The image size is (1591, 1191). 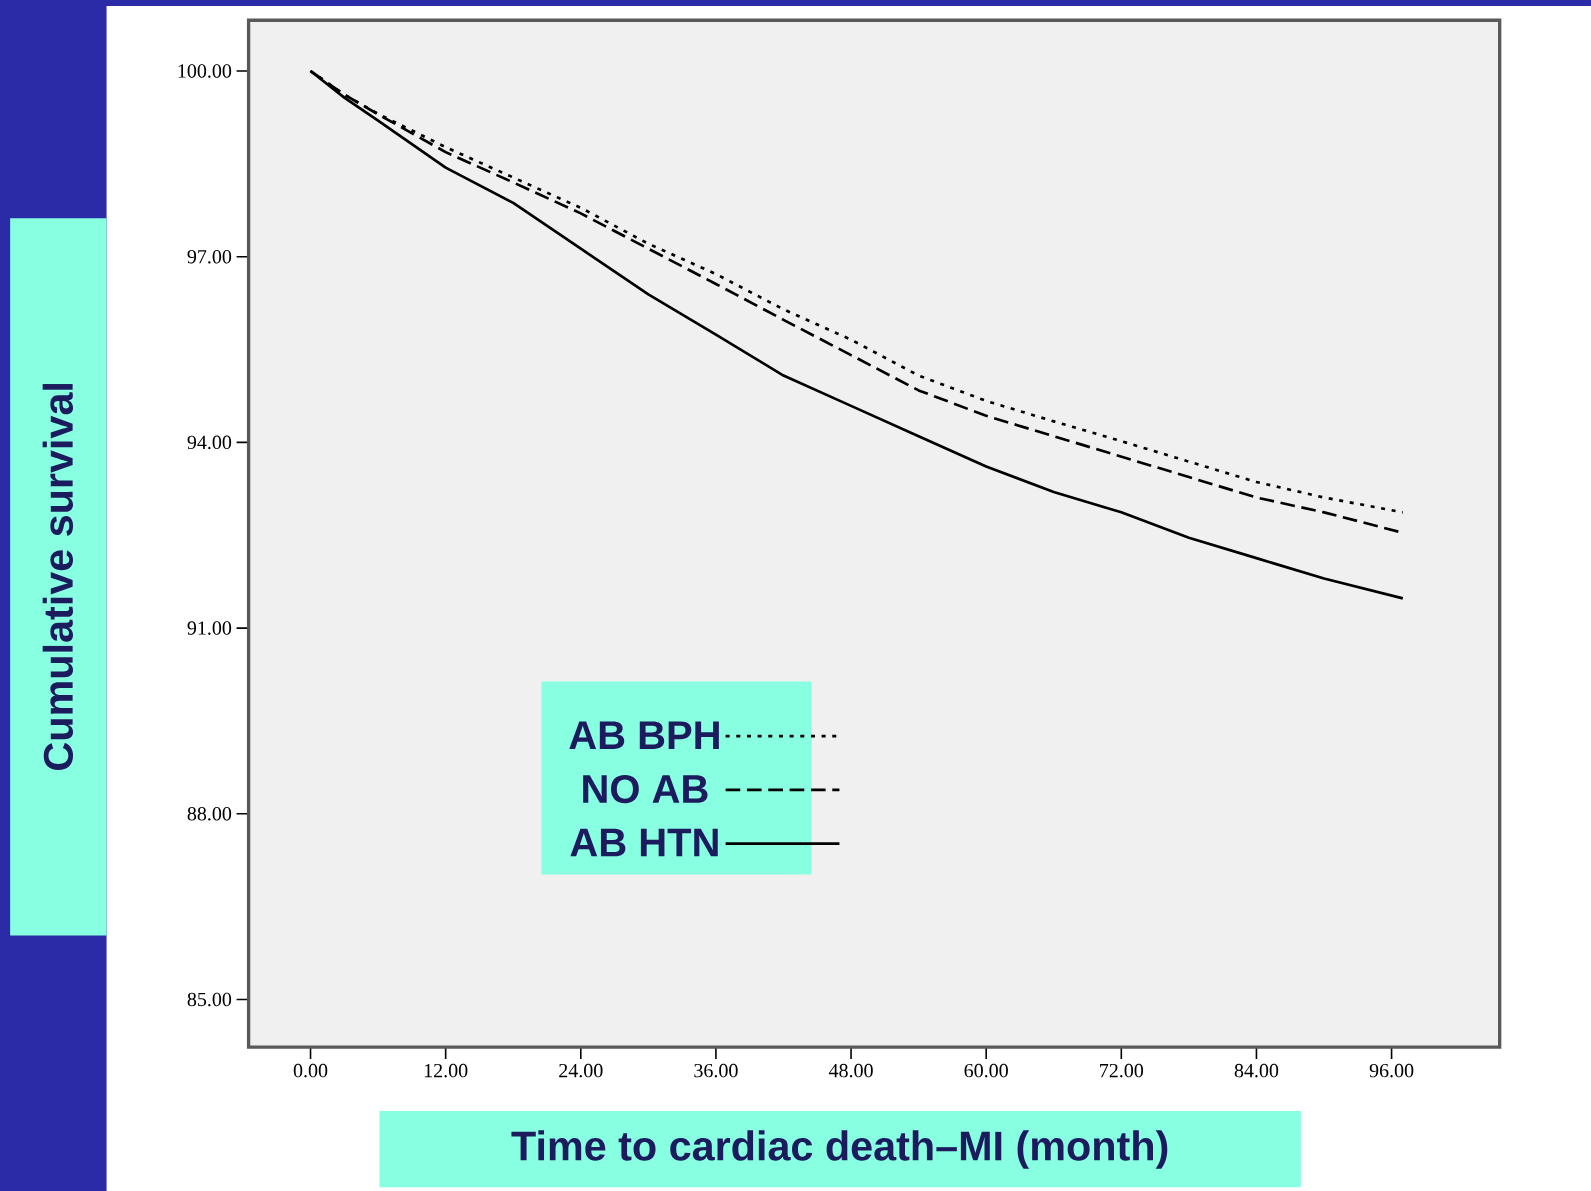 What do you see at coordinates (716, 1070) in the screenshot?
I see `x-tick-label: 36.00` at bounding box center [716, 1070].